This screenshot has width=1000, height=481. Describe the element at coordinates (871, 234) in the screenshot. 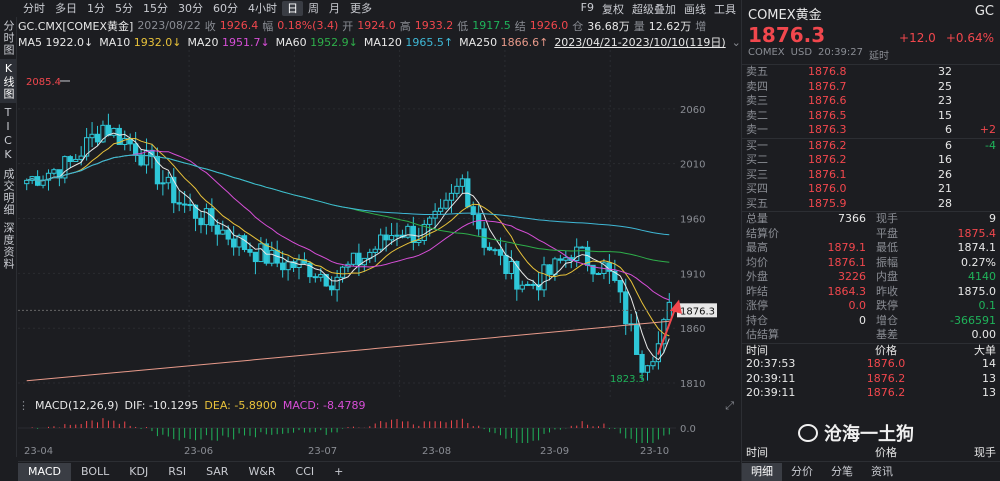

I see `stats-row: 结算价 平盘 1875.4` at that location.